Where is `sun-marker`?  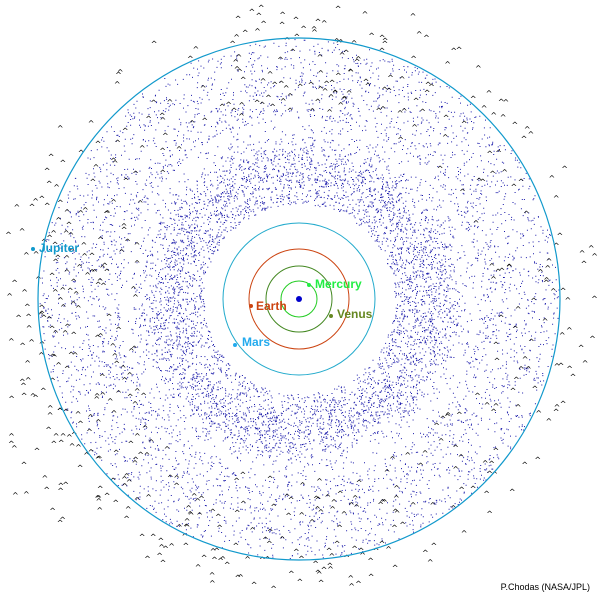
sun-marker is located at coordinates (299, 299).